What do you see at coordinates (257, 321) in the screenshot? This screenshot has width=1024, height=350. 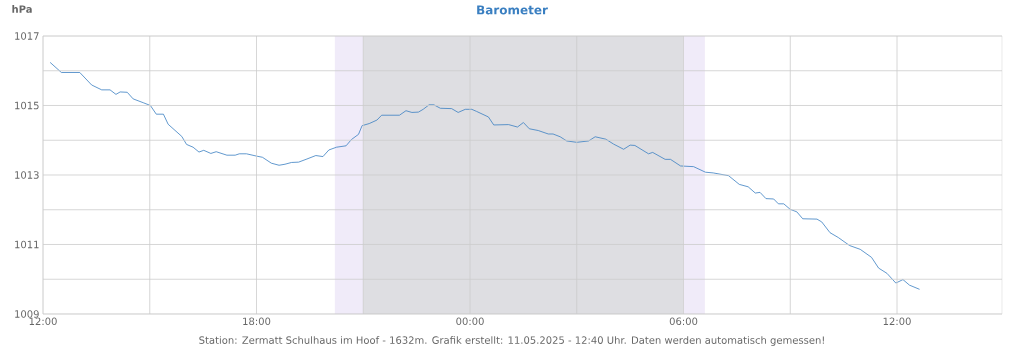 I see `x-tick-label: 18:00` at bounding box center [257, 321].